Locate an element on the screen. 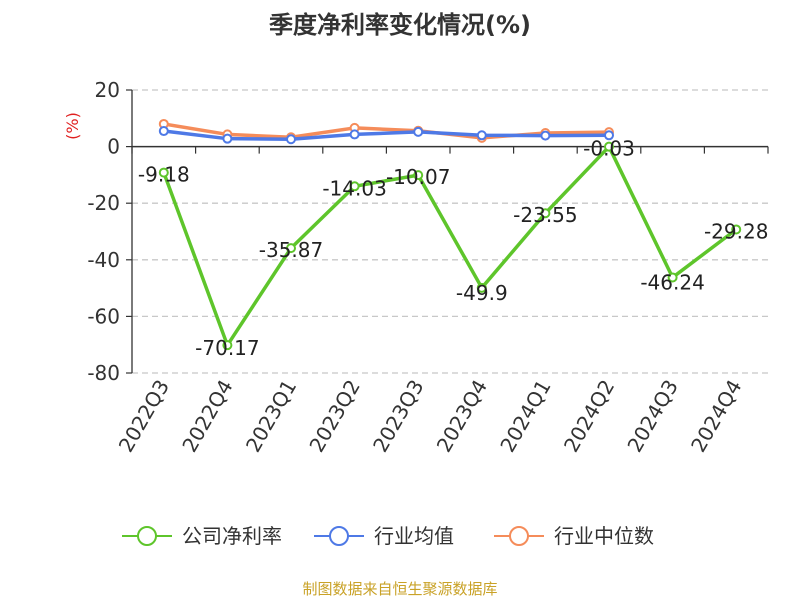  x-tick-label: 2022Q4 is located at coordinates (207, 416).